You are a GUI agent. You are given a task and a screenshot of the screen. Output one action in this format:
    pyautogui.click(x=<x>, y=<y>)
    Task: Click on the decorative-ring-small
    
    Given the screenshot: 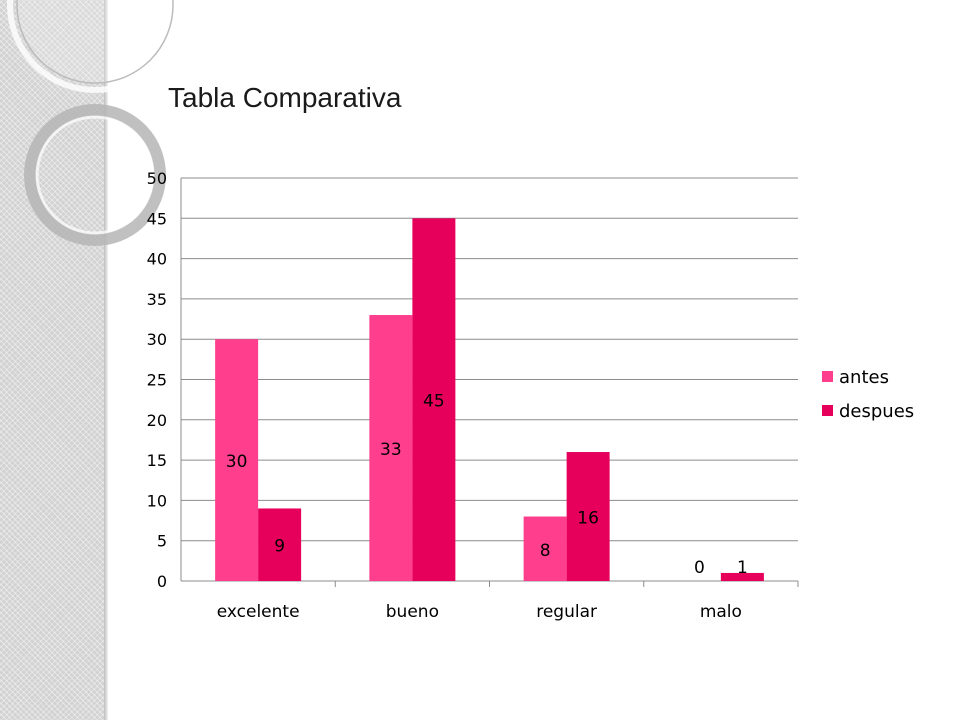 What is the action you would take?
    pyautogui.click(x=95, y=175)
    